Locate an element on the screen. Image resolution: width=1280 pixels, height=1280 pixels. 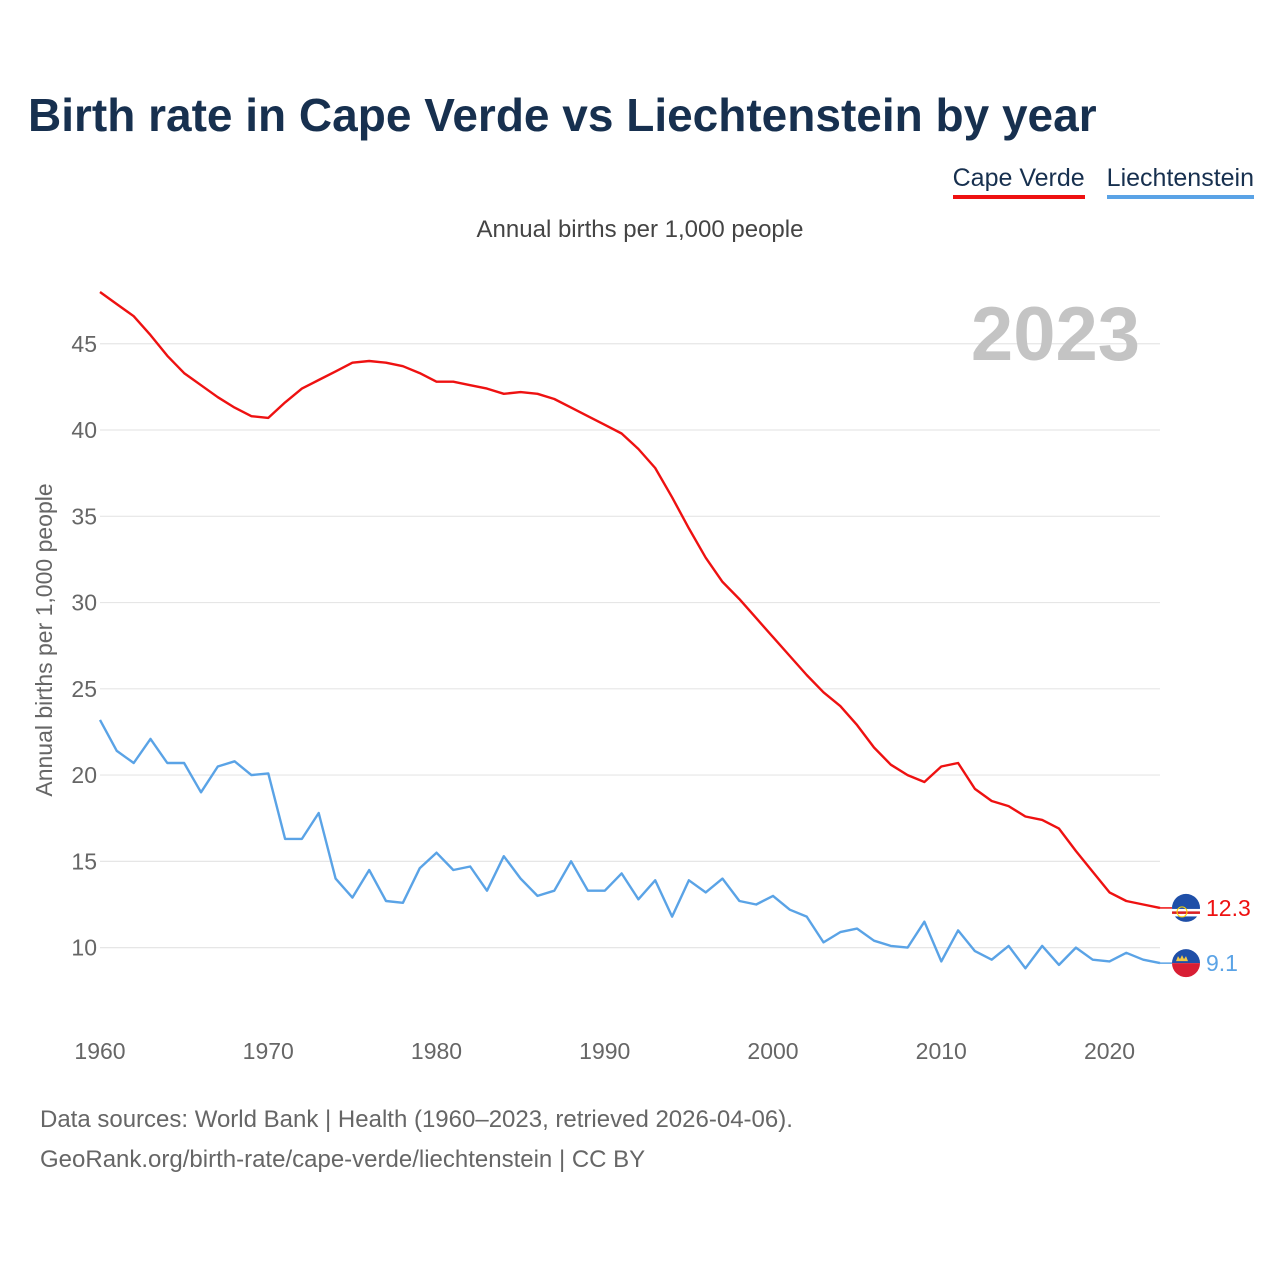
y-axis-label: Annual births per 1,000 people is located at coordinates (44, 639).